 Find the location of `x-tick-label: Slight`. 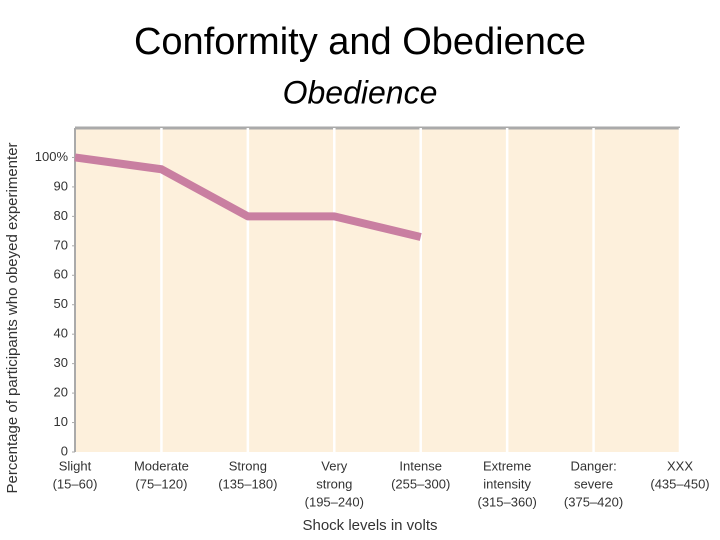

x-tick-label: Slight is located at coordinates (75, 465).